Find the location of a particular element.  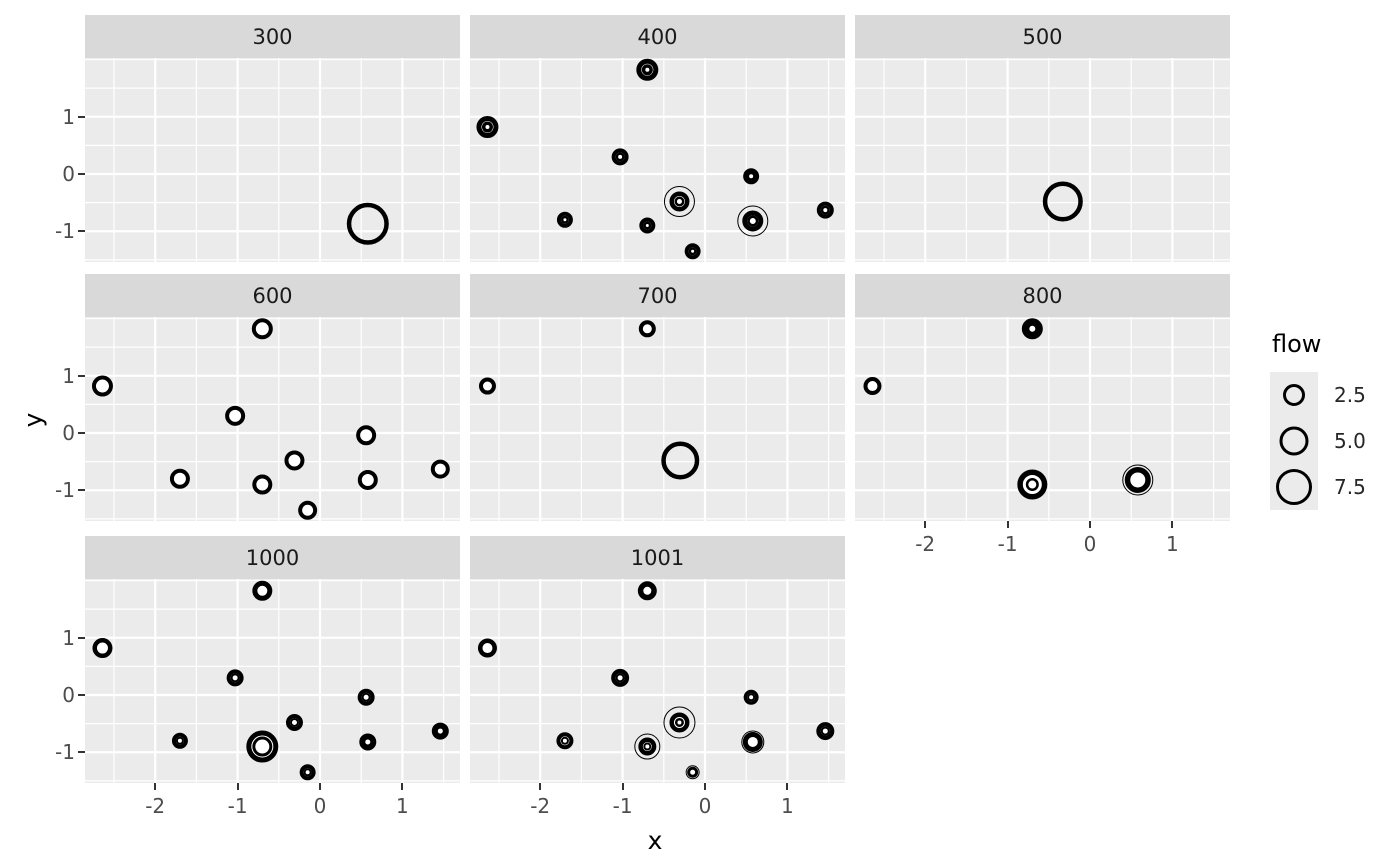

facet-strip-label: 1000 is located at coordinates (272, 557).